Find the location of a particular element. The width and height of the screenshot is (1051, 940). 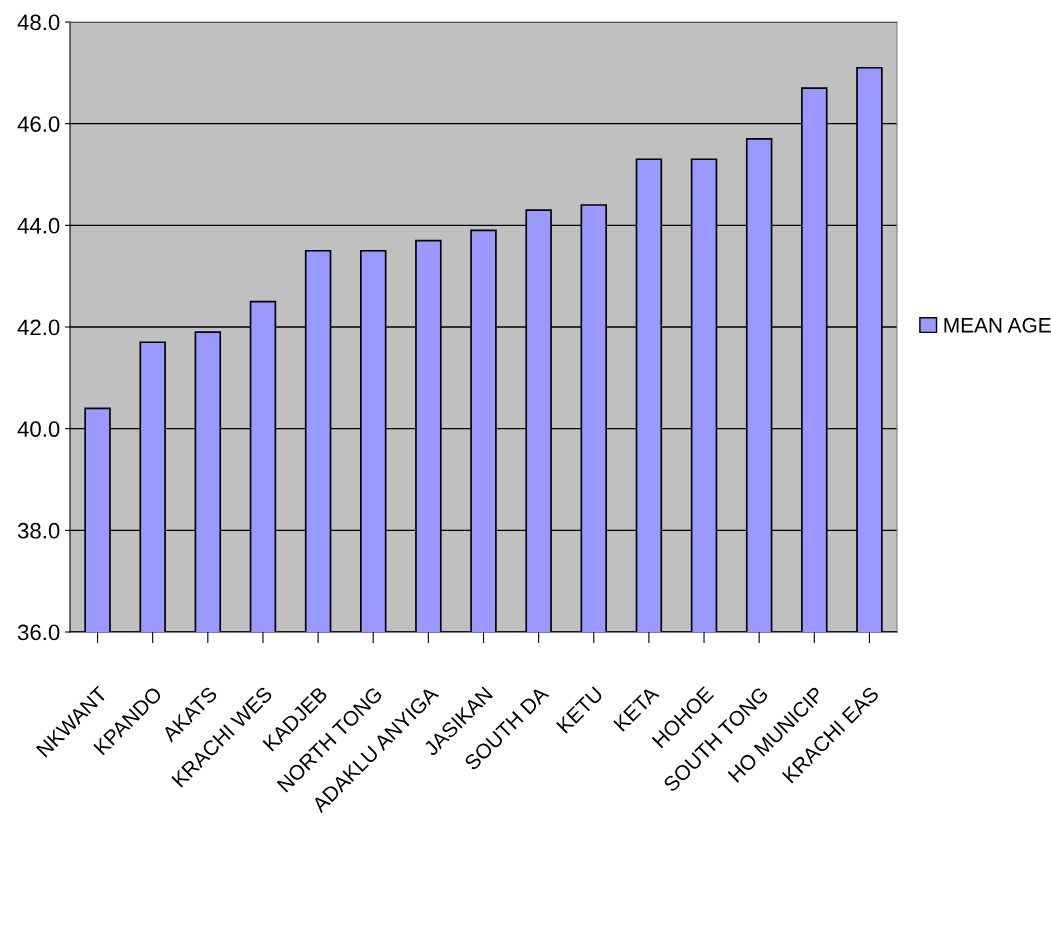

y-tick-label: 48.0 is located at coordinates (38, 22).